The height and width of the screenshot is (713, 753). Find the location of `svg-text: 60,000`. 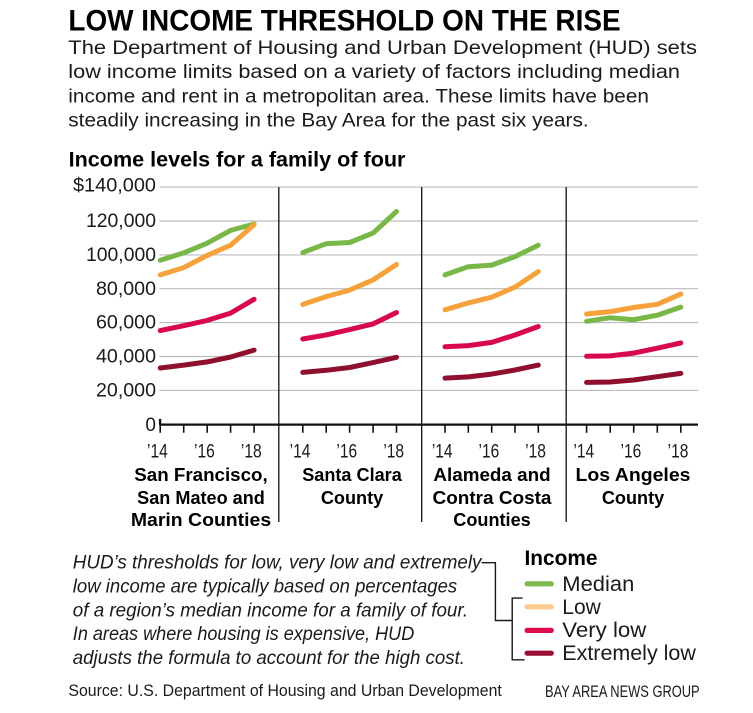

svg-text: 60,000 is located at coordinates (126, 323).